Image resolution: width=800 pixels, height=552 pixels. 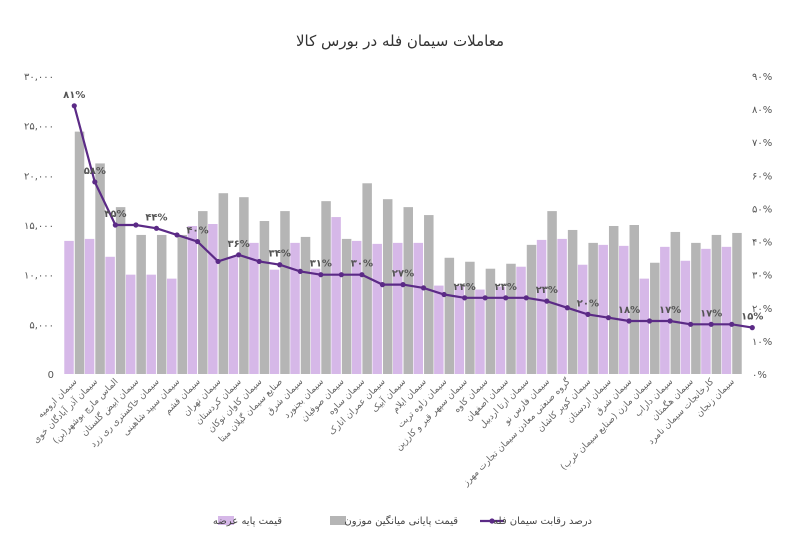 I want to click on data-label: ۴۵%, so click(x=115, y=214).